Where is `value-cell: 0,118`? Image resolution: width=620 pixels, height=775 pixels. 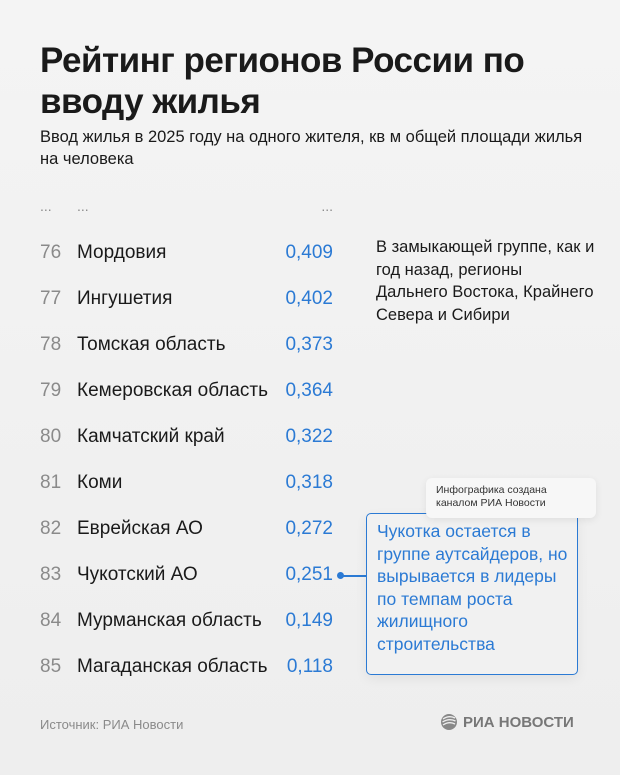 value-cell: 0,118 is located at coordinates (309, 666).